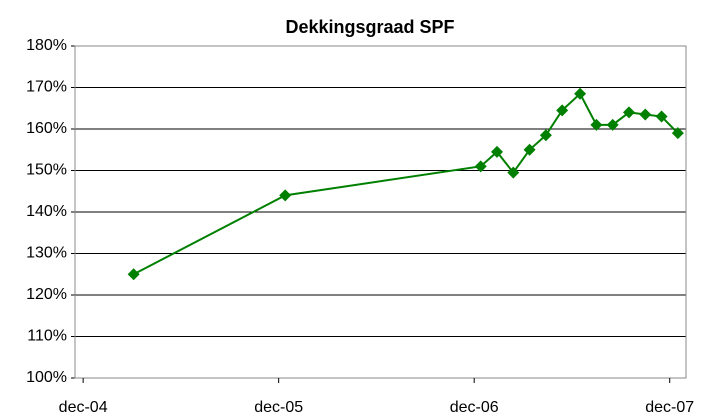 Image resolution: width=711 pixels, height=417 pixels. I want to click on x-tick-label: dec-07, so click(669, 407).